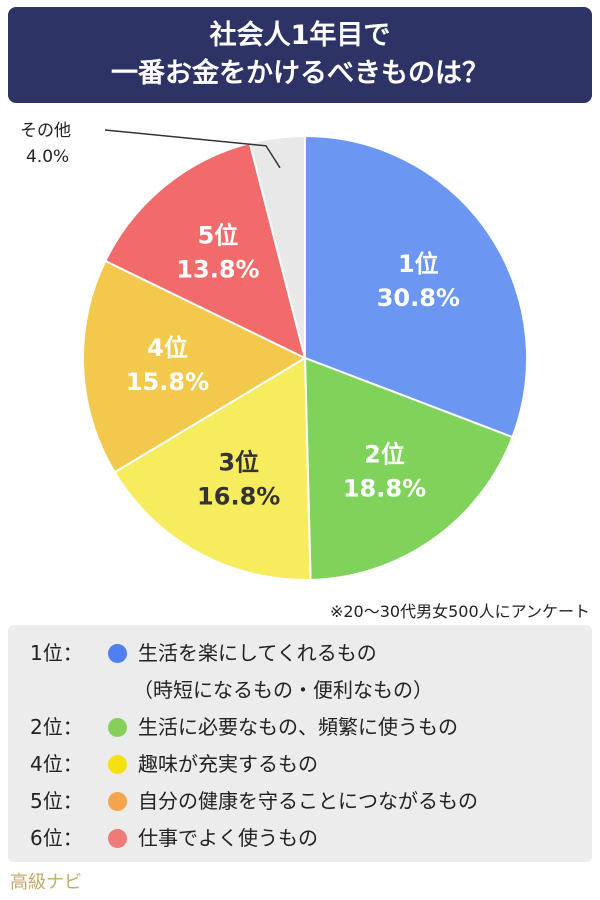  I want to click on legend-text: 生活を楽にしてくれるもの, so click(257, 653).